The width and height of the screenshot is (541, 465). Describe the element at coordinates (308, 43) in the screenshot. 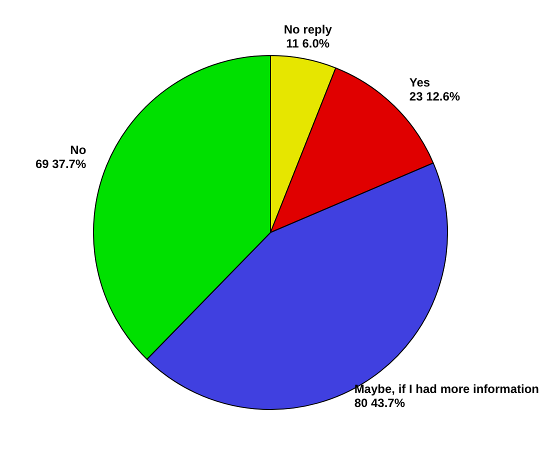

I see `data-label: 11 6.0%` at that location.